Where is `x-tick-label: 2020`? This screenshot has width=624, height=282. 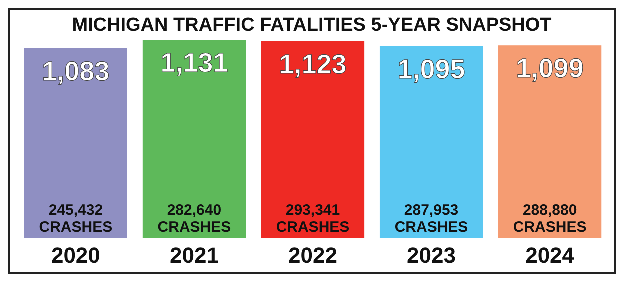
x-tick-label: 2020 is located at coordinates (75, 255).